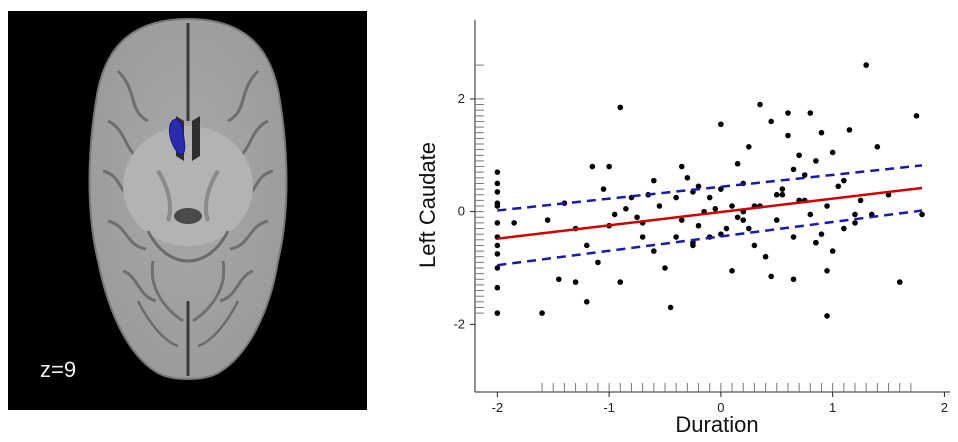  I want to click on x-tick-label: 2, so click(944, 407).